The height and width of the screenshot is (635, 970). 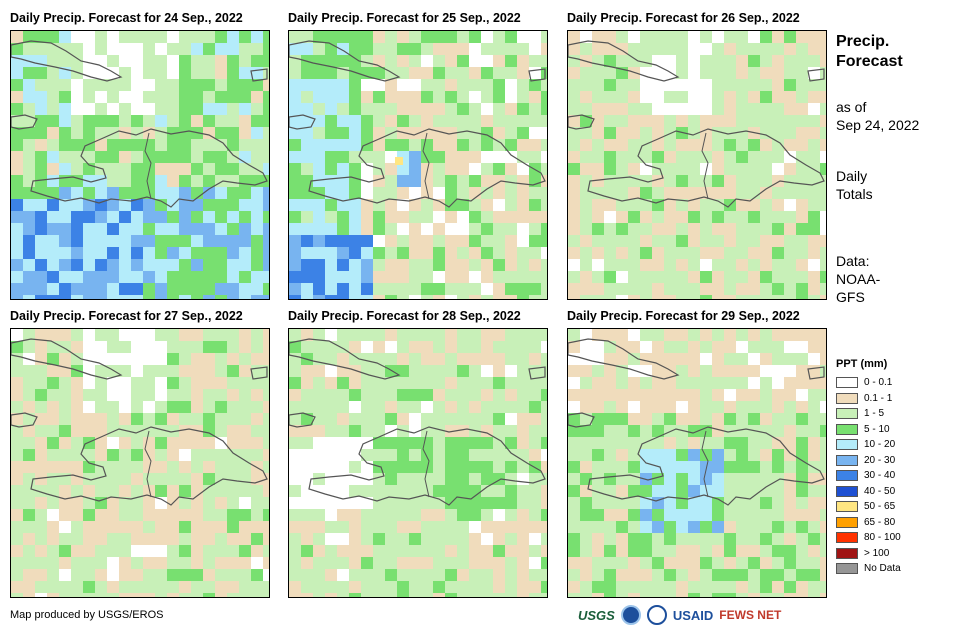 I want to click on sidebar-data-source: Data: NOAA- GFS, so click(x=858, y=279).